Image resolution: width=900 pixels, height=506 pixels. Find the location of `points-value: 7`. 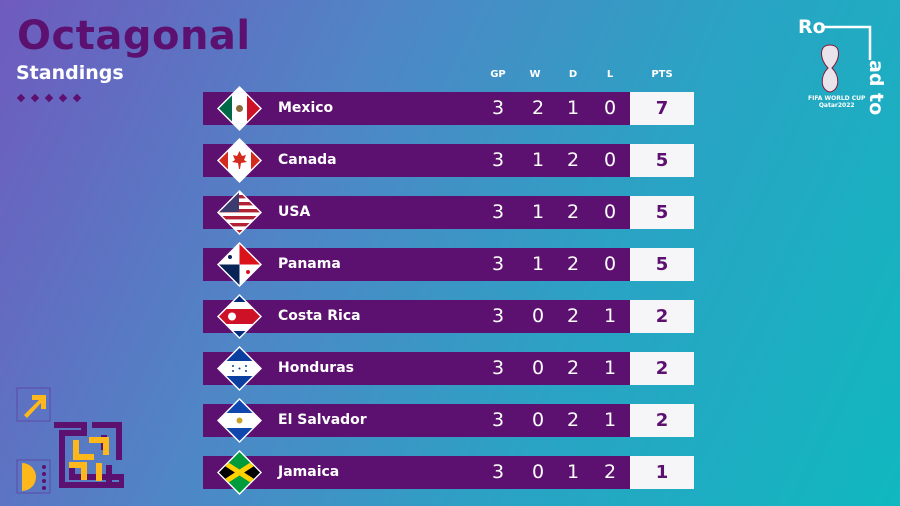

points-value: 7 is located at coordinates (662, 108).